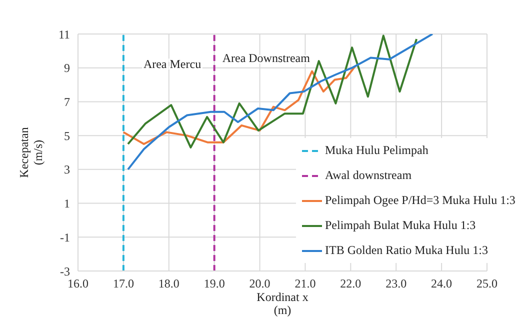 The image size is (531, 325). What do you see at coordinates (31, 152) in the screenshot?
I see `y-axis-title: Kecepatan (m/s)` at bounding box center [31, 152].